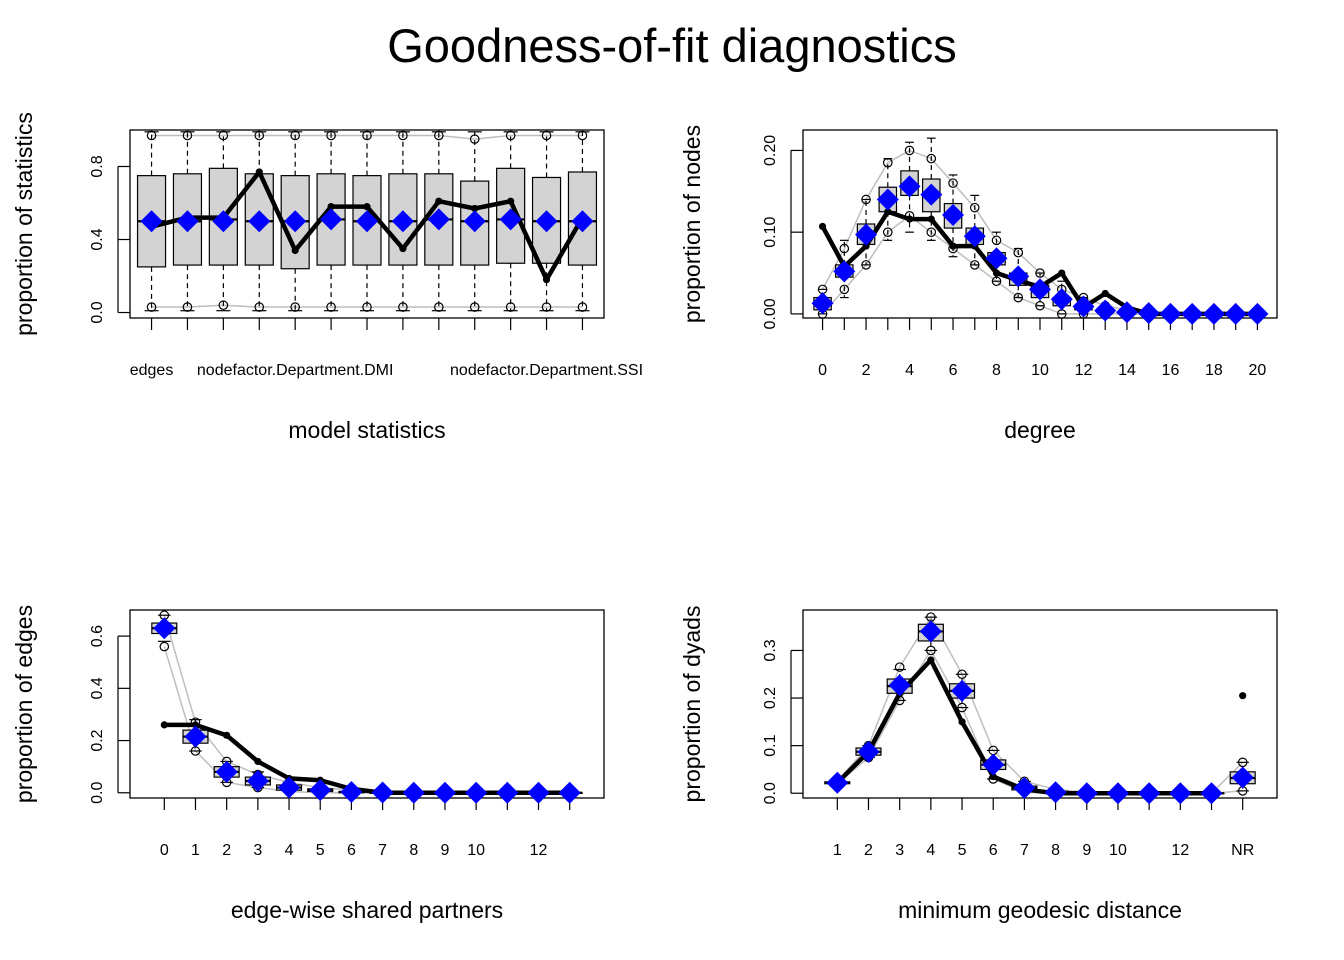  What do you see at coordinates (97, 740) in the screenshot?
I see `y-tick-label: 0.2` at bounding box center [97, 740].